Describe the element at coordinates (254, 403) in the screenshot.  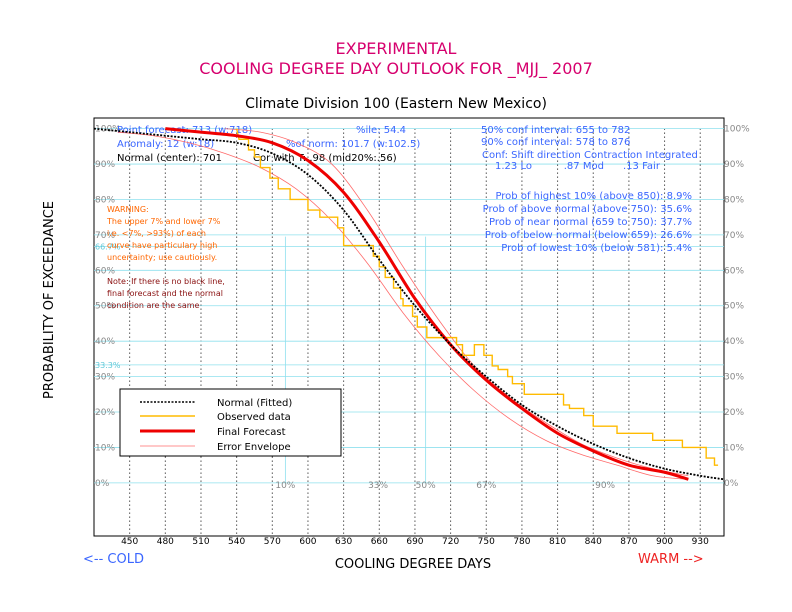
I see `legend-label-normal: Normal (Fitted)` at that location.